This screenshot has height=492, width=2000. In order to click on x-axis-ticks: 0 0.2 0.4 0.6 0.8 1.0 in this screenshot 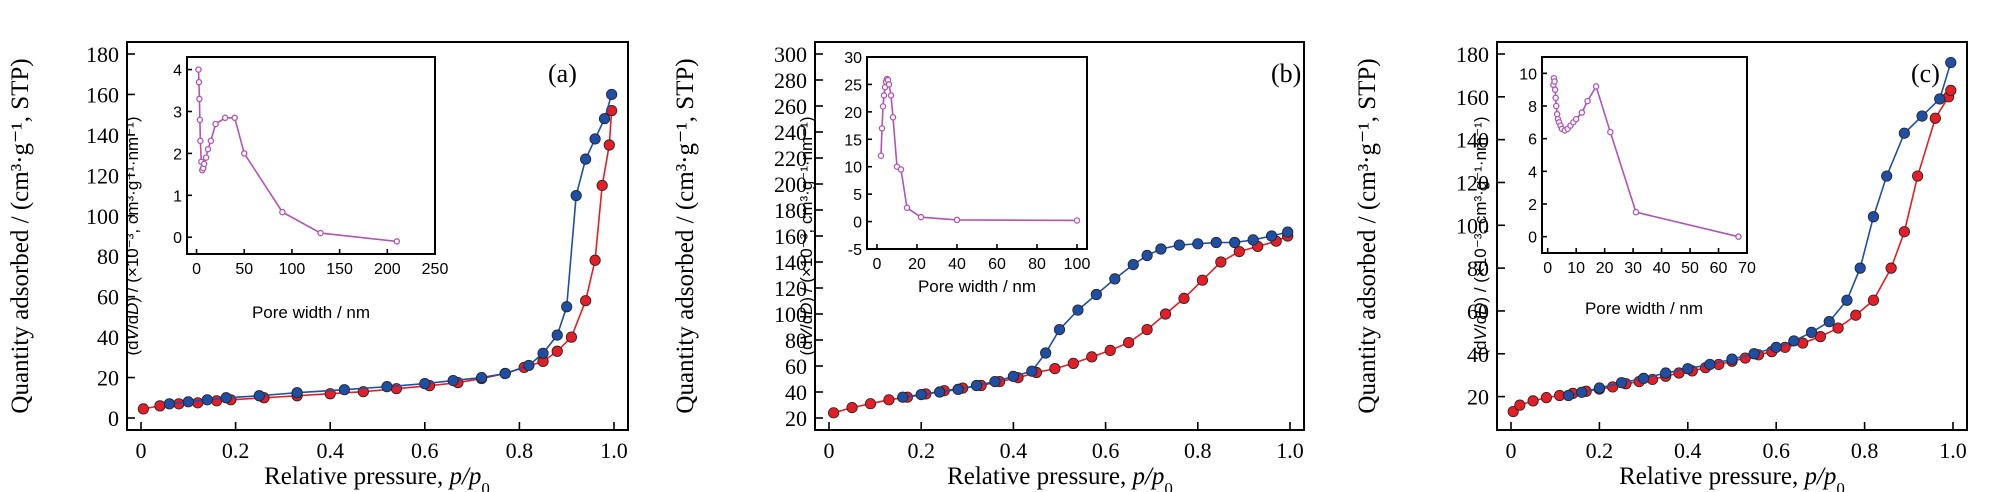, I will do `click(1064, 442)`.